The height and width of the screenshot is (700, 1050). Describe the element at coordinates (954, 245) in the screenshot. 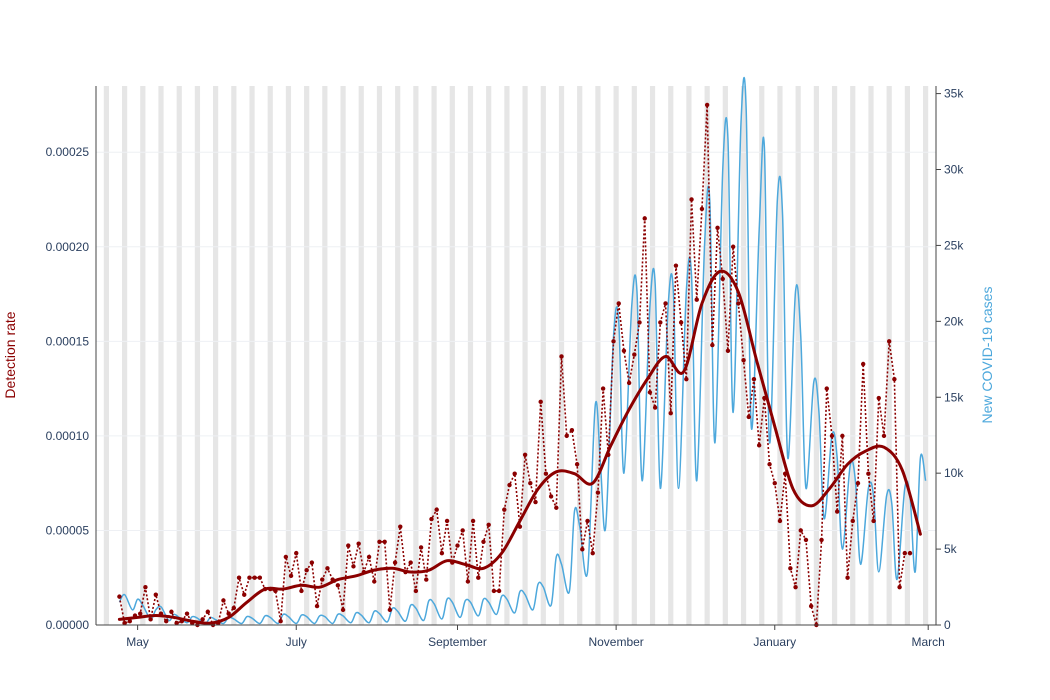

I see `right-y-tick-label: 25k` at that location.